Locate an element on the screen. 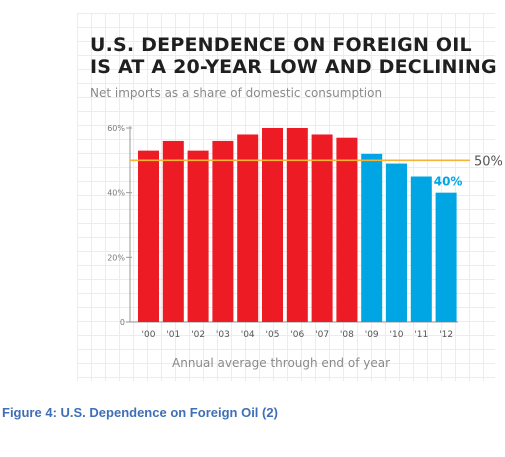  x-tick-label: '08 is located at coordinates (347, 335).